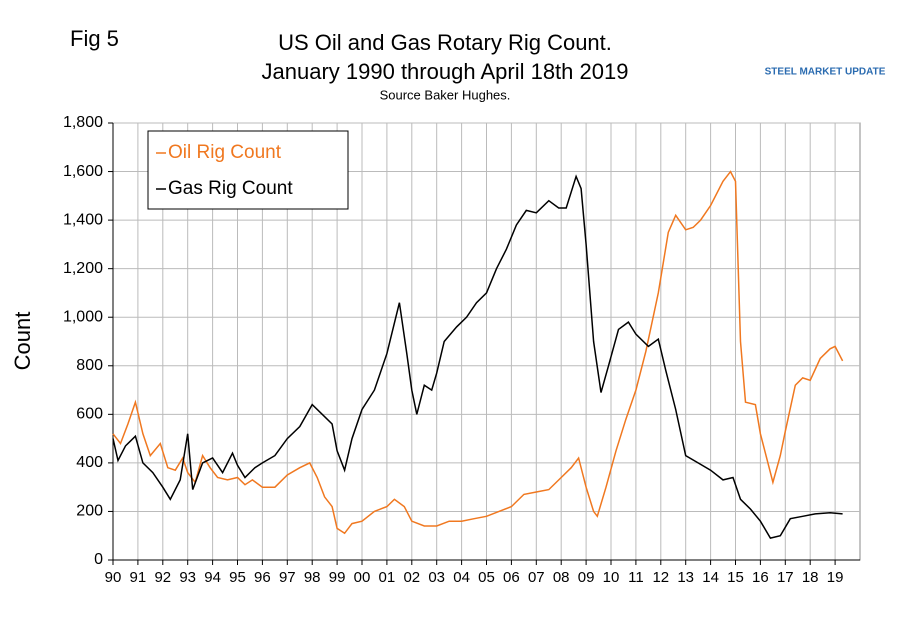  I want to click on x-tick-label: 18, so click(810, 577).